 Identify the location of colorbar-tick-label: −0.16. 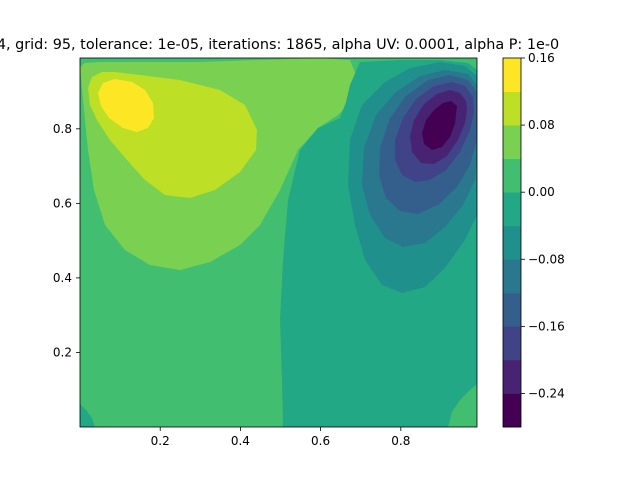
(546, 326).